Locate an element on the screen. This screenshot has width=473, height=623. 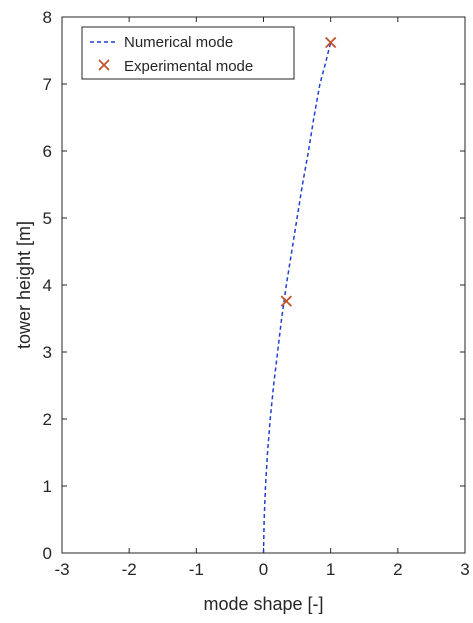
numerical-mode-line is located at coordinates (297, 298).